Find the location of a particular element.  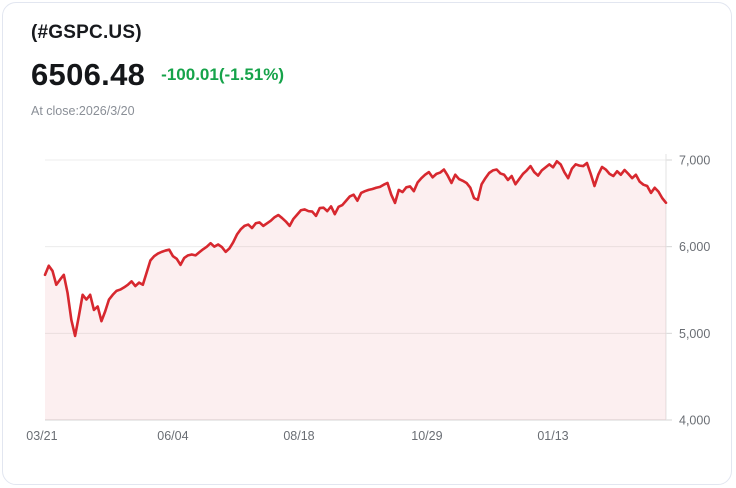

x-tick-label: 03/21 is located at coordinates (41, 436).